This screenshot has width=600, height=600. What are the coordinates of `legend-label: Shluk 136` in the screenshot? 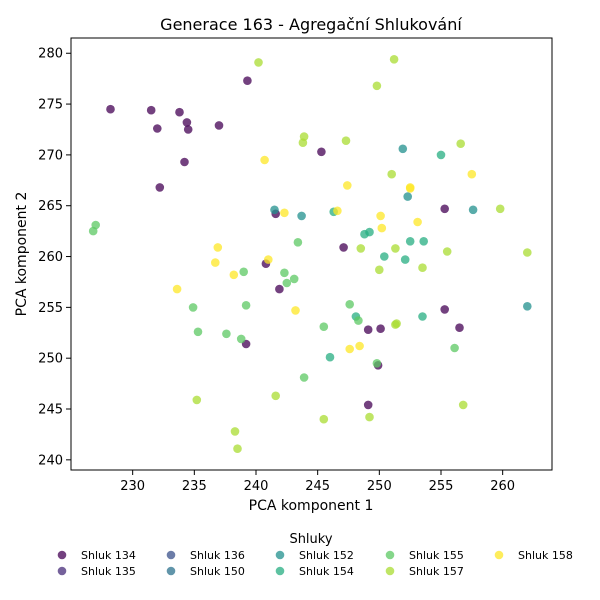 It's located at (217, 555).